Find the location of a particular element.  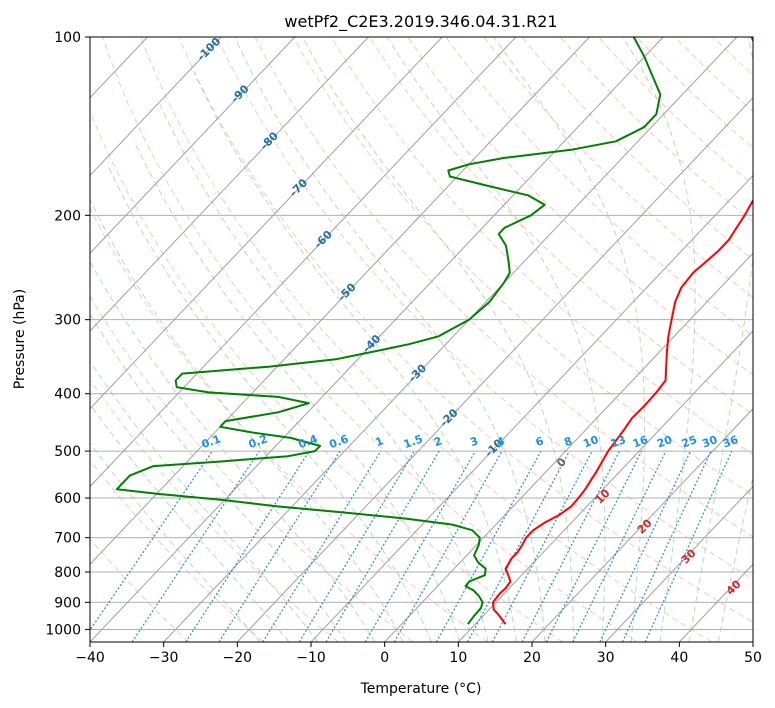

mixing-ratio-label: 0.4 is located at coordinates (308, 441).